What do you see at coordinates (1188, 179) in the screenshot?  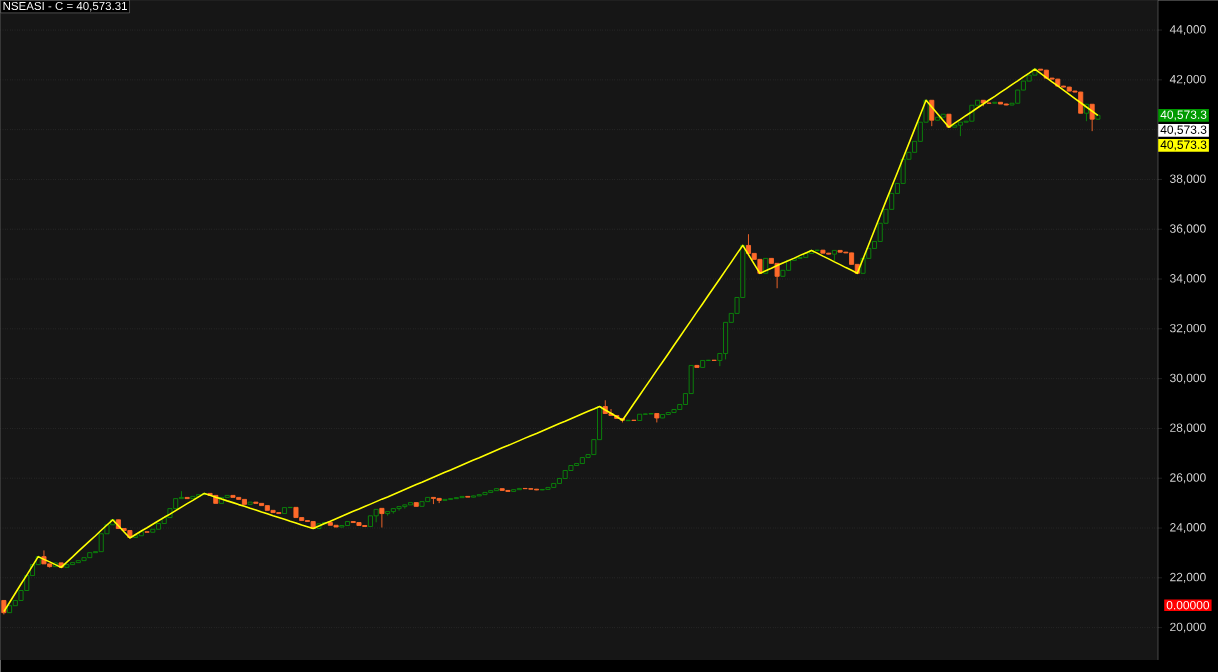 I see `y-tick-label: 38,000` at bounding box center [1188, 179].